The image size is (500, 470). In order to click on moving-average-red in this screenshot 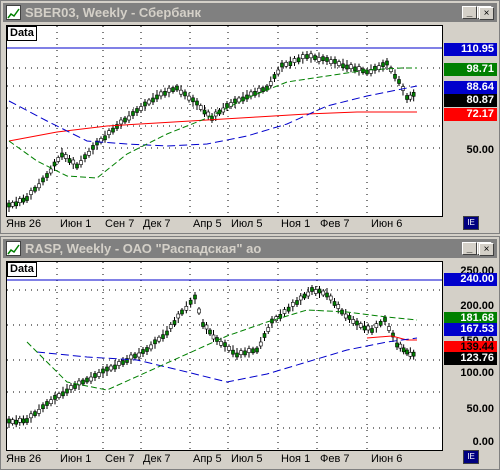, I will do `click(391, 338)`.